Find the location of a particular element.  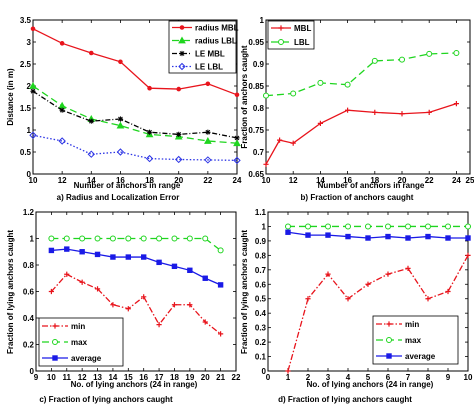

x-tick-label: 19 is located at coordinates (189, 377).